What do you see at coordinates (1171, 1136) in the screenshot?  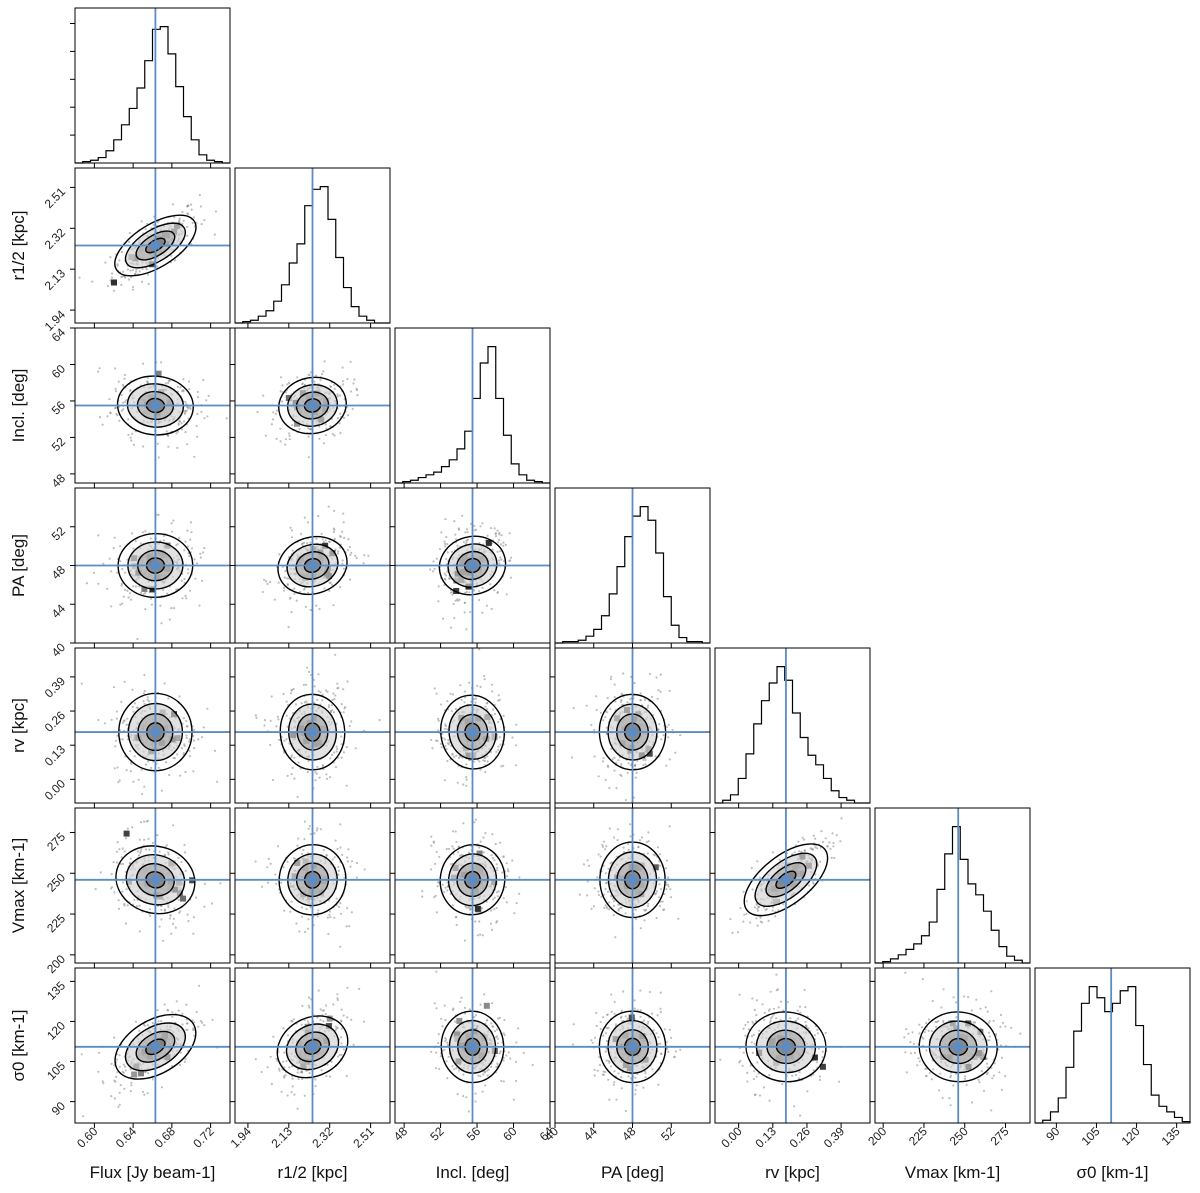 I see `x-tick-label: 135` at bounding box center [1171, 1136].